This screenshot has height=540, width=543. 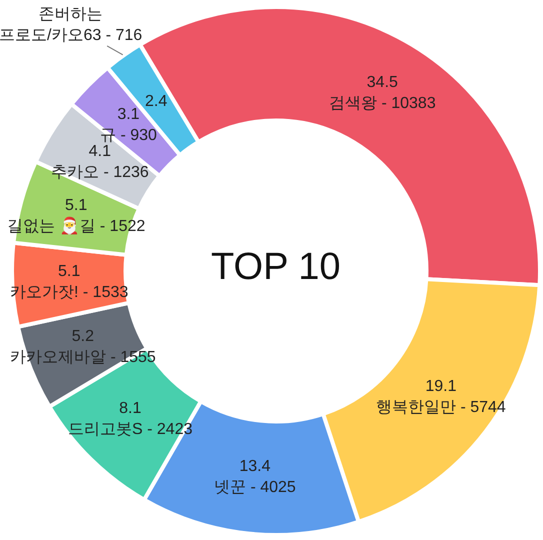 I want to click on data-label: 2.4, so click(x=156, y=101).